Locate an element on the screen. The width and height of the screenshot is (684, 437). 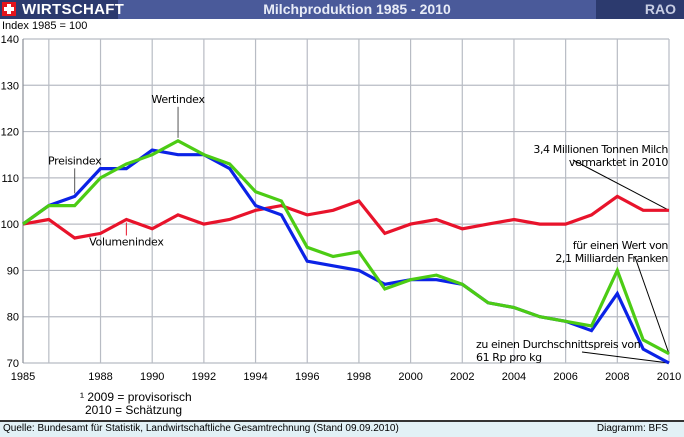
footnote-line-1: ¹ 2009 = provisorisch is located at coordinates (136, 397).